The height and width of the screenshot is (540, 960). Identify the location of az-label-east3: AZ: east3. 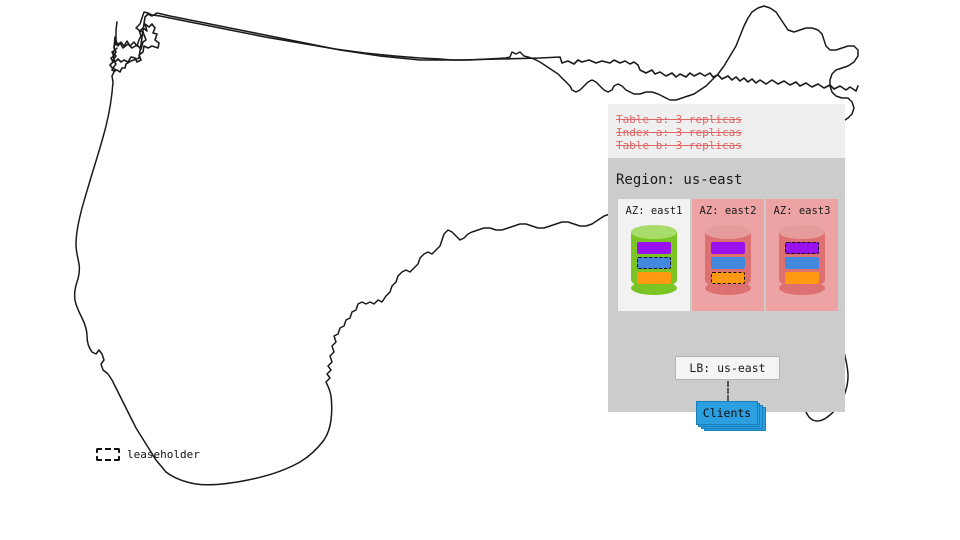
(802, 211).